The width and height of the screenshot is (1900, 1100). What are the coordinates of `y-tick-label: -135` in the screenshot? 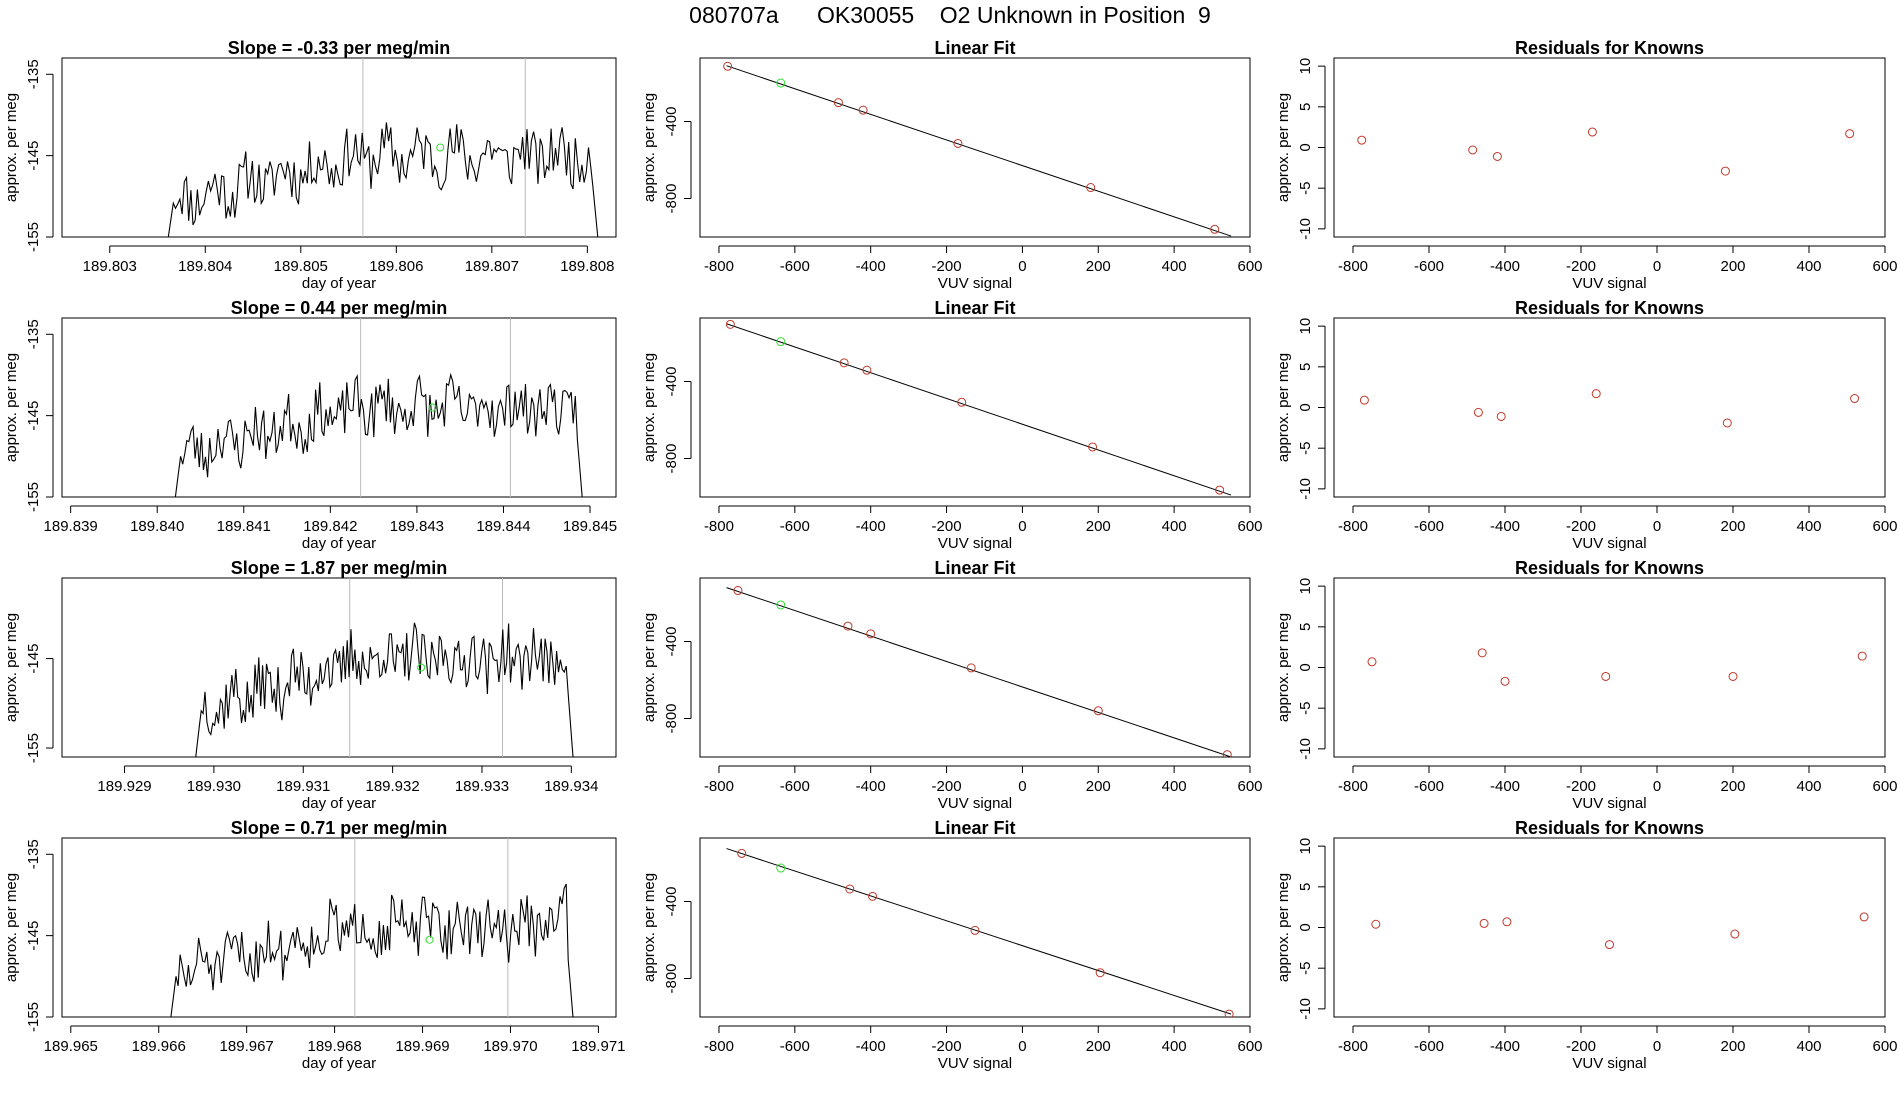 It's located at (33, 334).